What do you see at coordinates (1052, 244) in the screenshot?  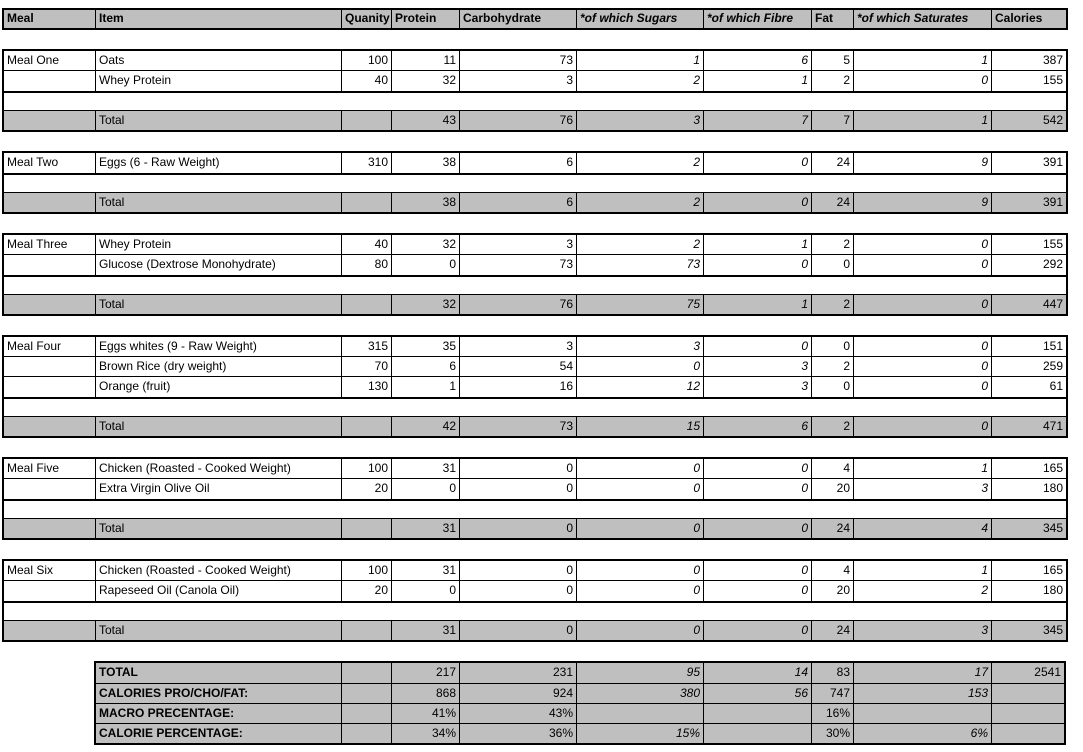 I see `cell-calories: 155` at bounding box center [1052, 244].